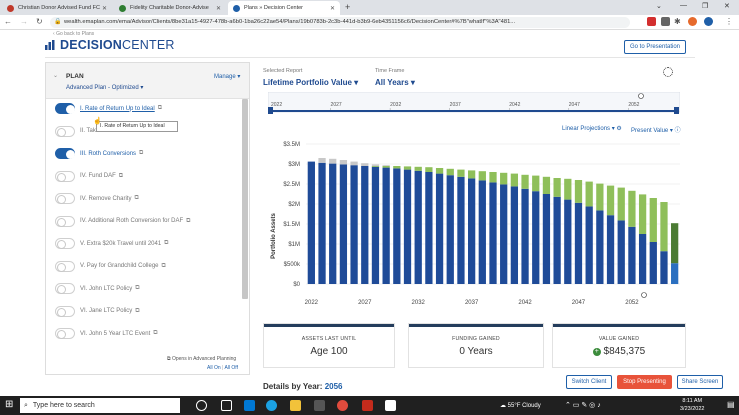 This screenshot has height=415, width=739. What do you see at coordinates (342, 405) in the screenshot?
I see `chrome-icon` at bounding box center [342, 405].